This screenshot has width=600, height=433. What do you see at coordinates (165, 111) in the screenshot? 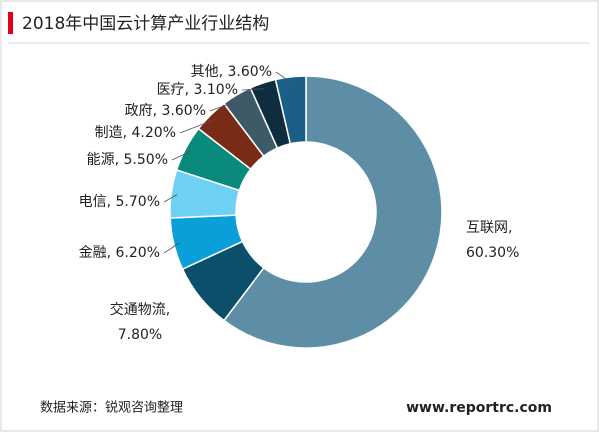
I see `data-label: 政府, 3.60%` at bounding box center [165, 111].